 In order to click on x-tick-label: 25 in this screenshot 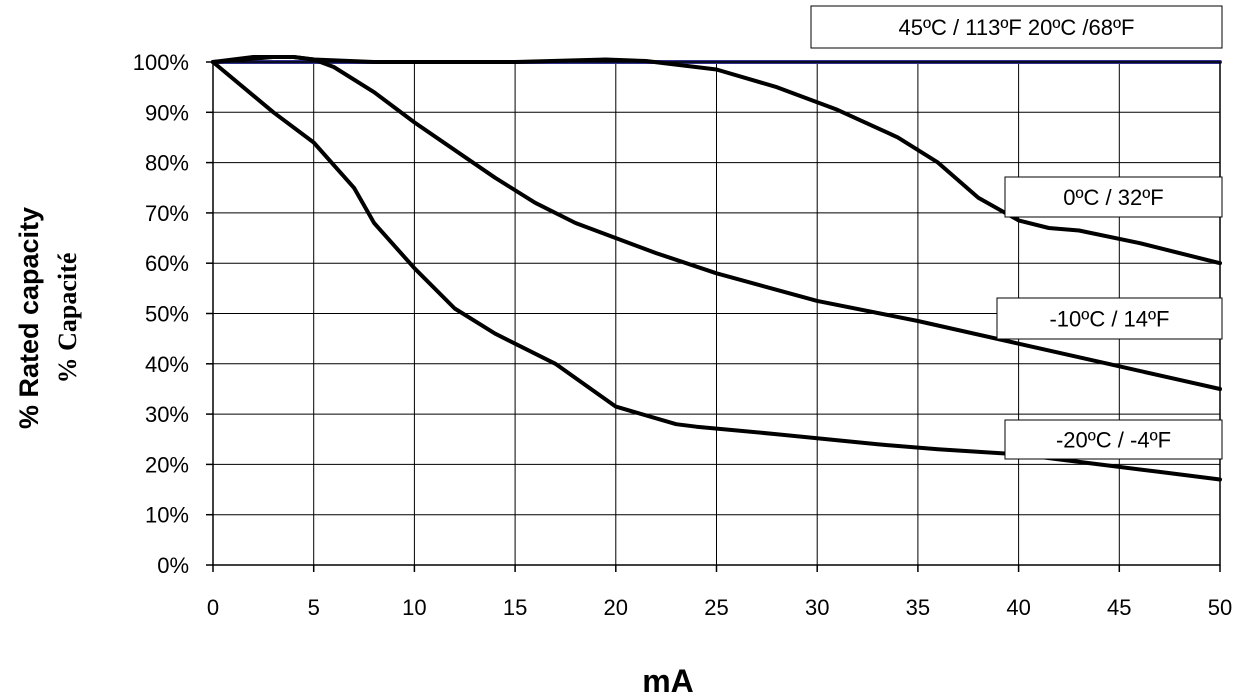, I will do `click(716, 607)`.